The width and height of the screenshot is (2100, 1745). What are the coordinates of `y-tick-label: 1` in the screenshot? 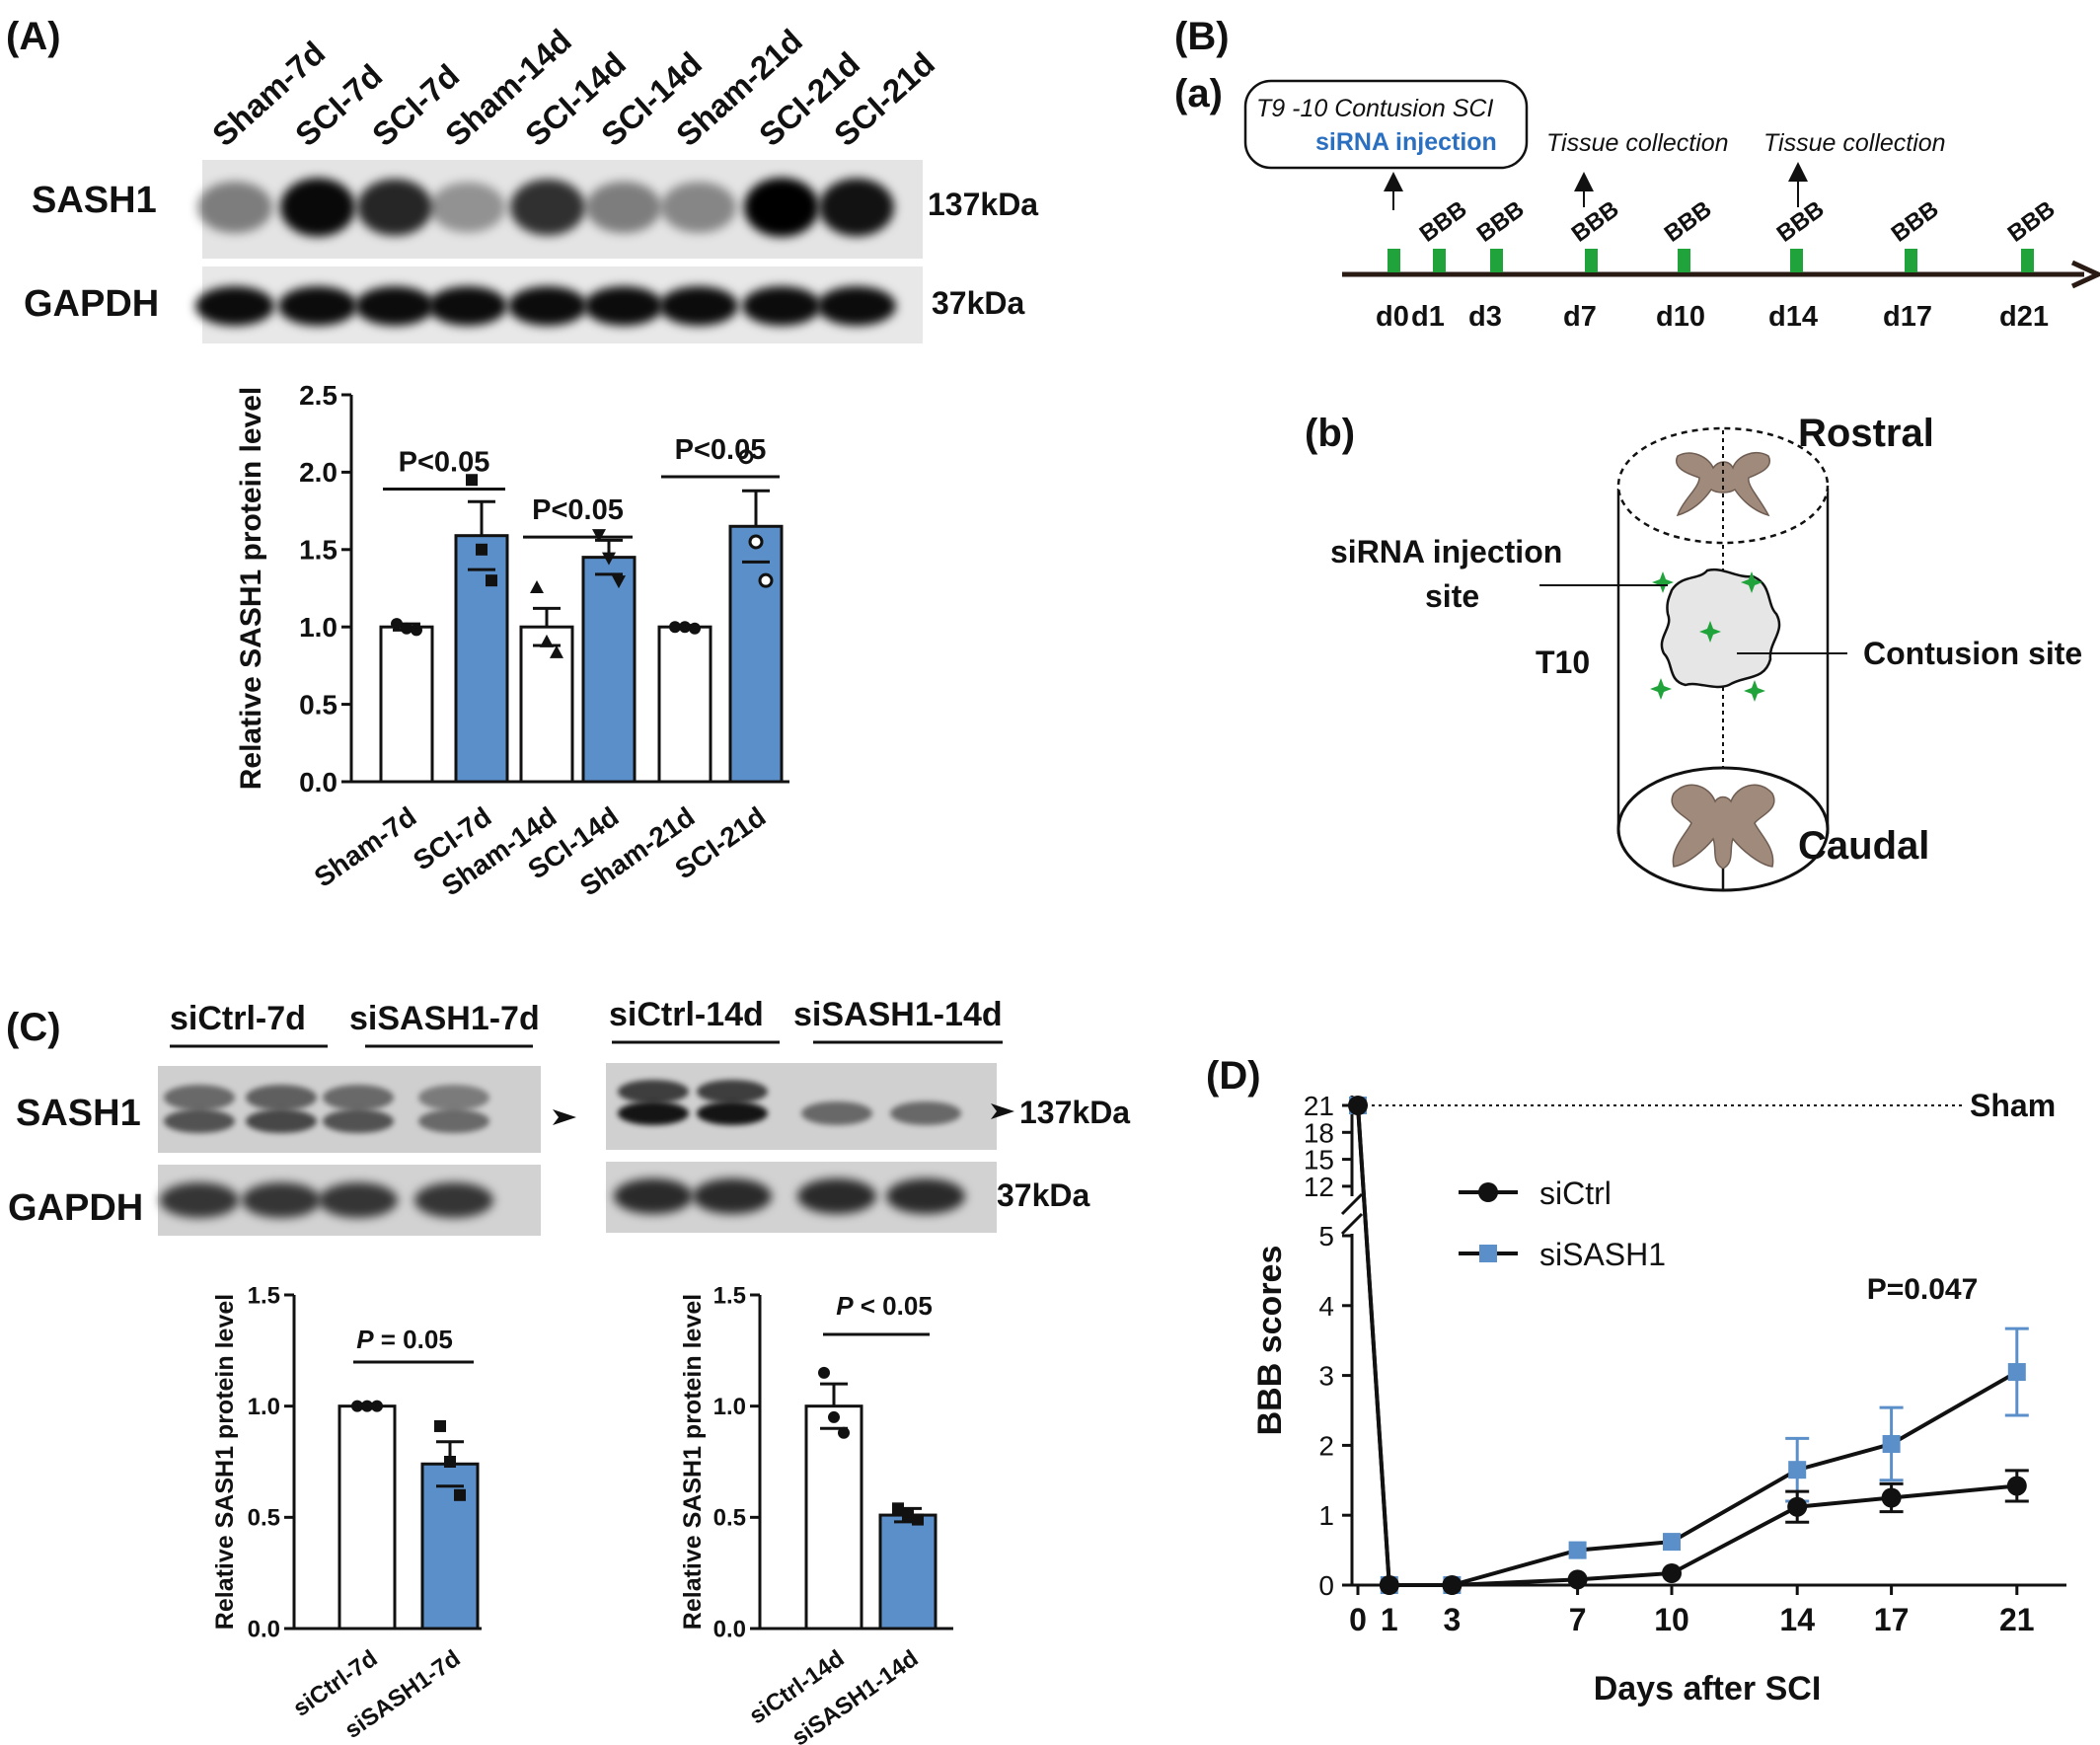 It's located at (1326, 1515).